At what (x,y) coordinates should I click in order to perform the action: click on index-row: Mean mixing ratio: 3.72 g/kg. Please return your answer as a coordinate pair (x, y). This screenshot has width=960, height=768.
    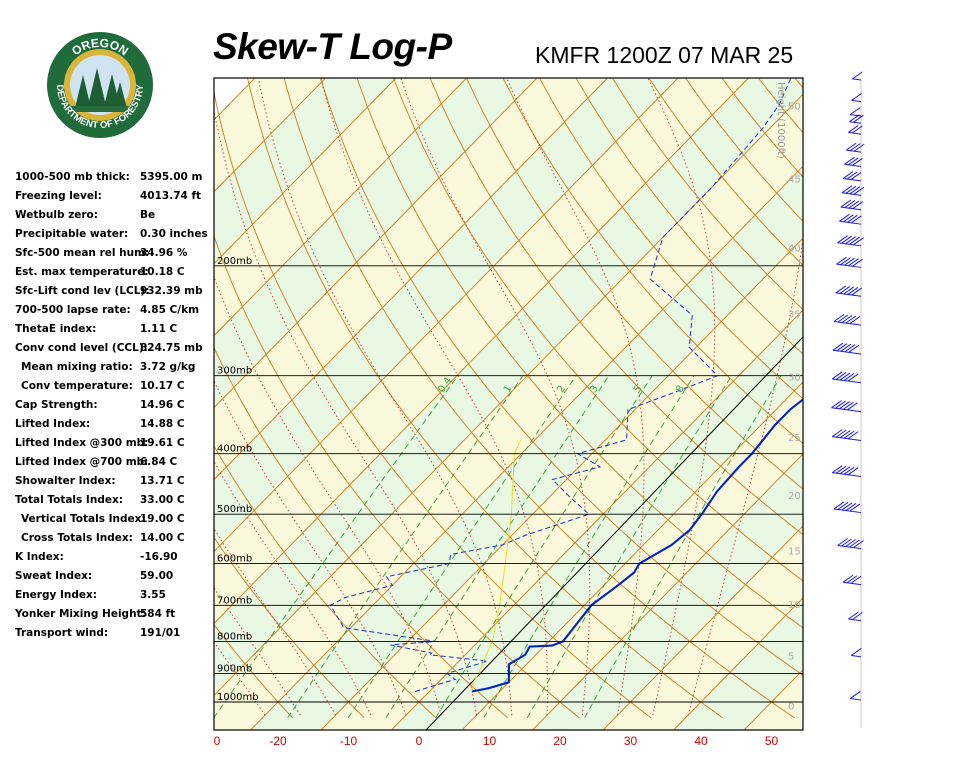
    Looking at the image, I should click on (115, 367).